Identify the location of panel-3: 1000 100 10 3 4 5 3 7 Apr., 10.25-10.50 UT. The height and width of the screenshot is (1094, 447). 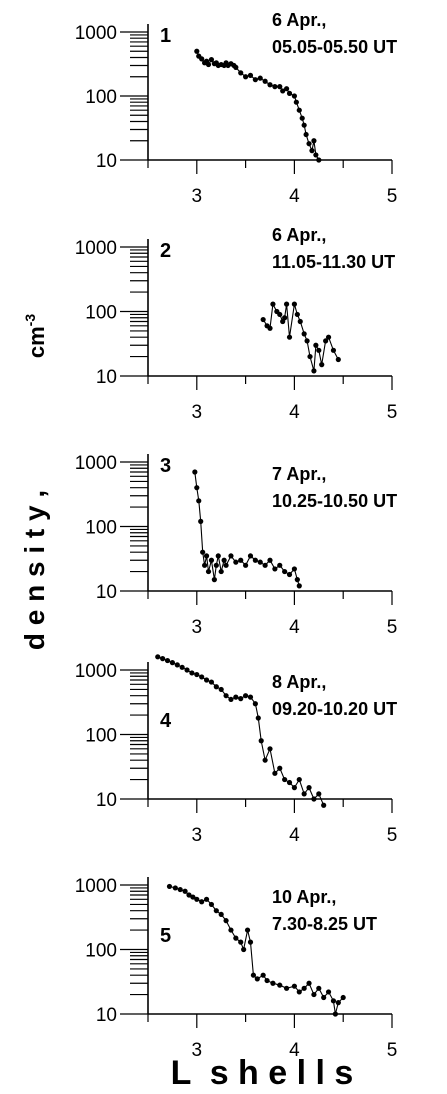
(236, 545).